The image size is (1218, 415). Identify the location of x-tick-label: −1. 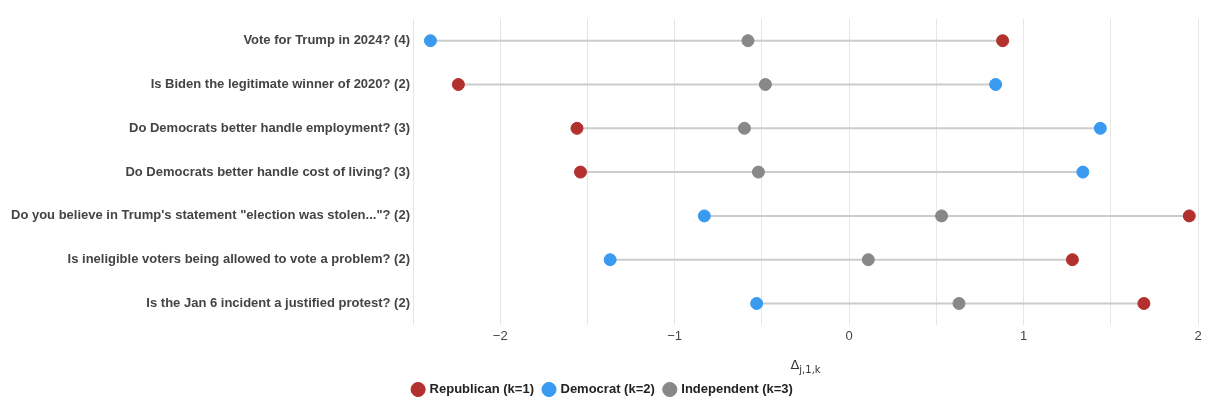
(675, 335).